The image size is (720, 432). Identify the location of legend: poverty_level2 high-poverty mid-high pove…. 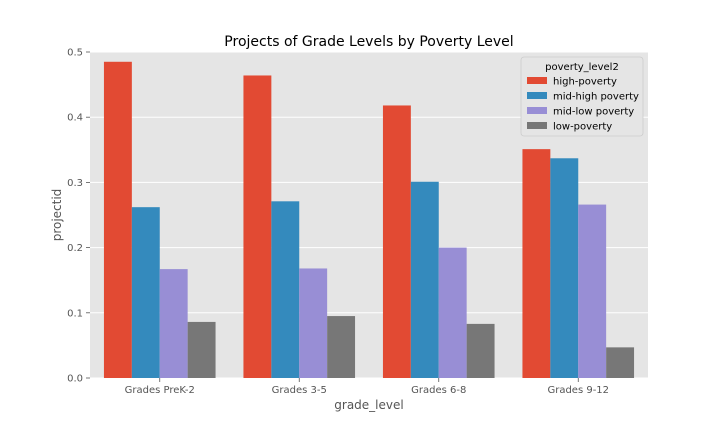
(582, 96).